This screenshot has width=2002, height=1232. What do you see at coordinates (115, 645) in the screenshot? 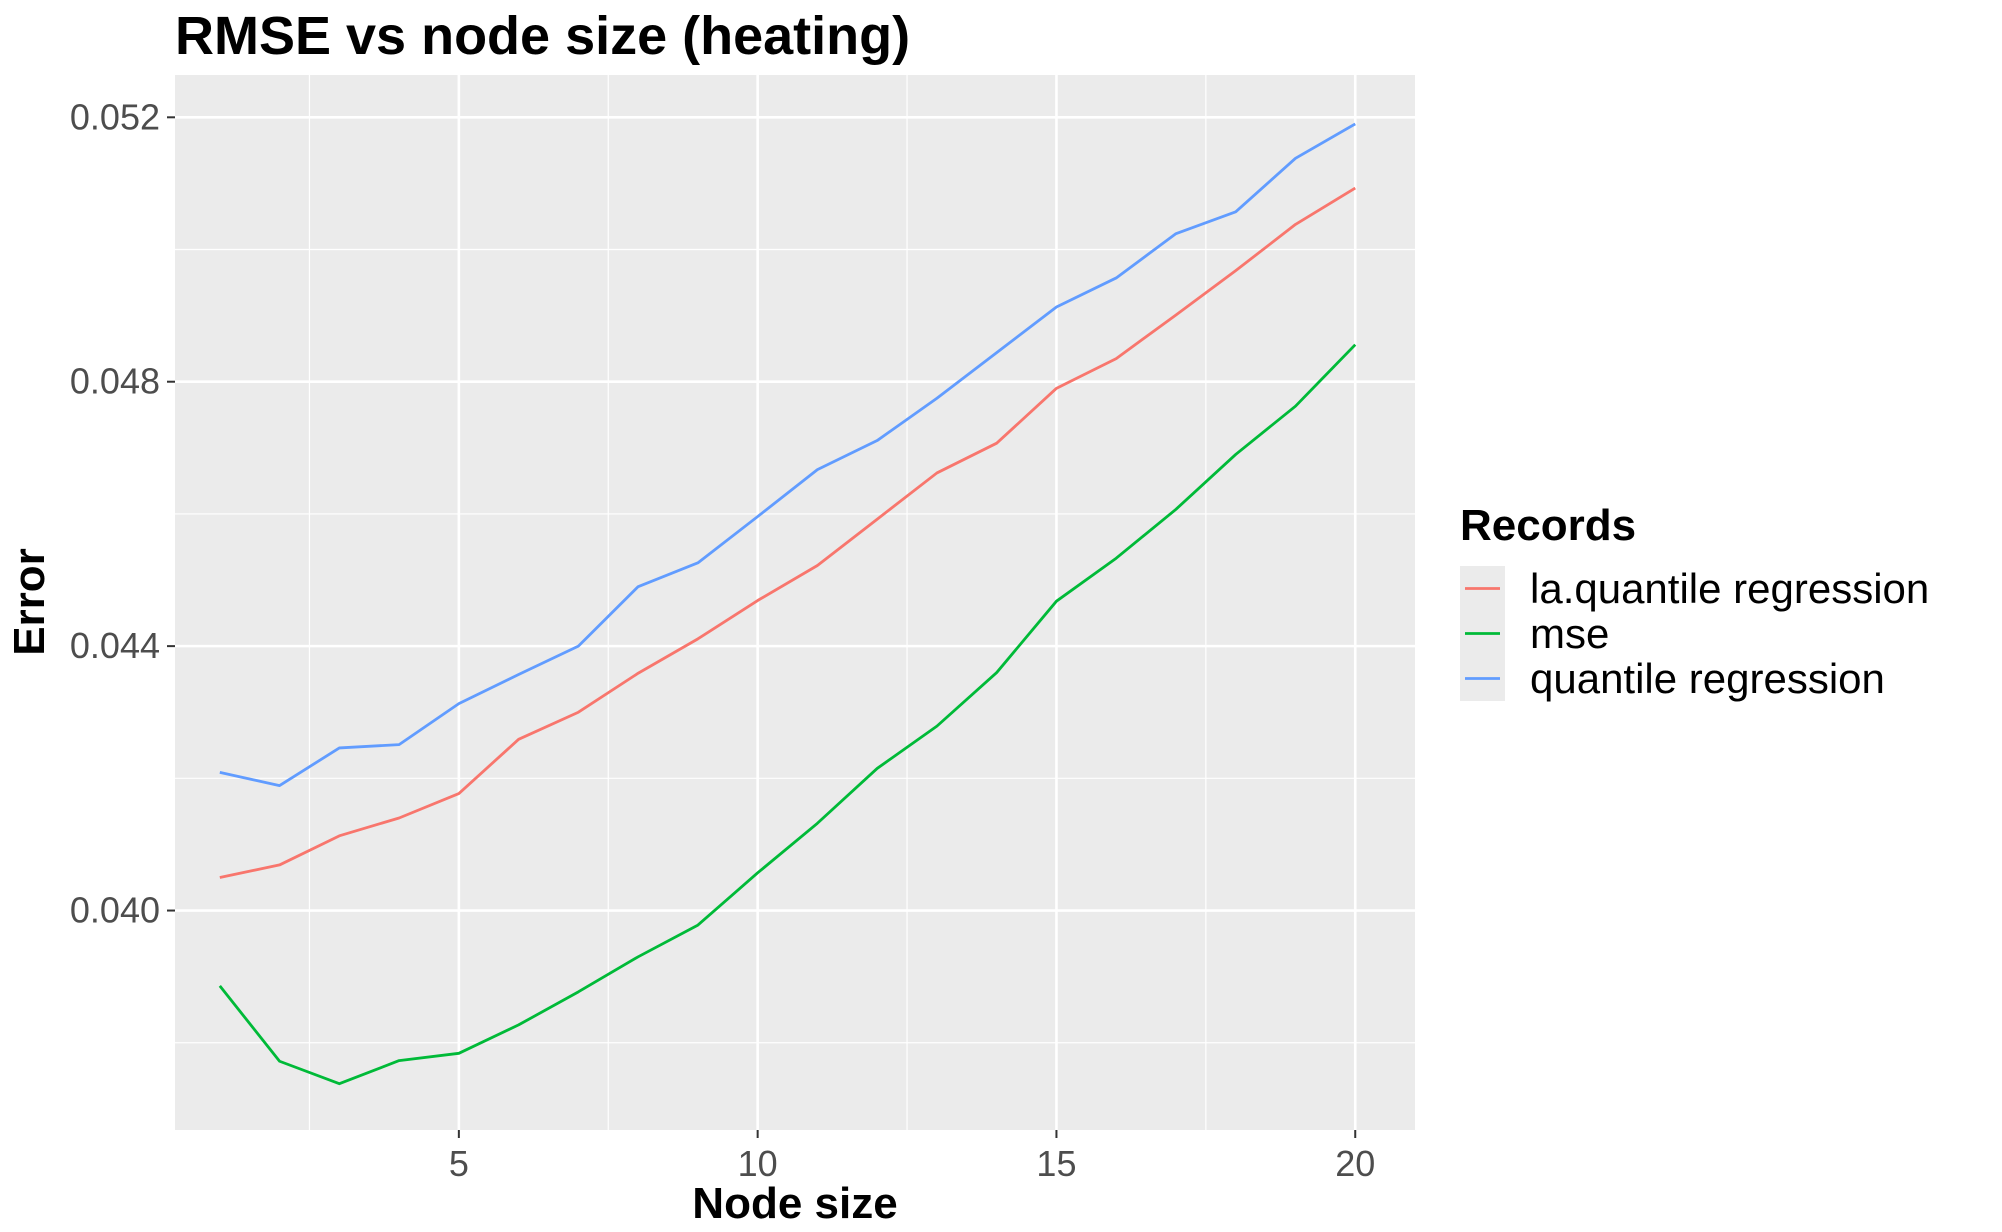
I see `y-tick-label: 0.044` at bounding box center [115, 645].